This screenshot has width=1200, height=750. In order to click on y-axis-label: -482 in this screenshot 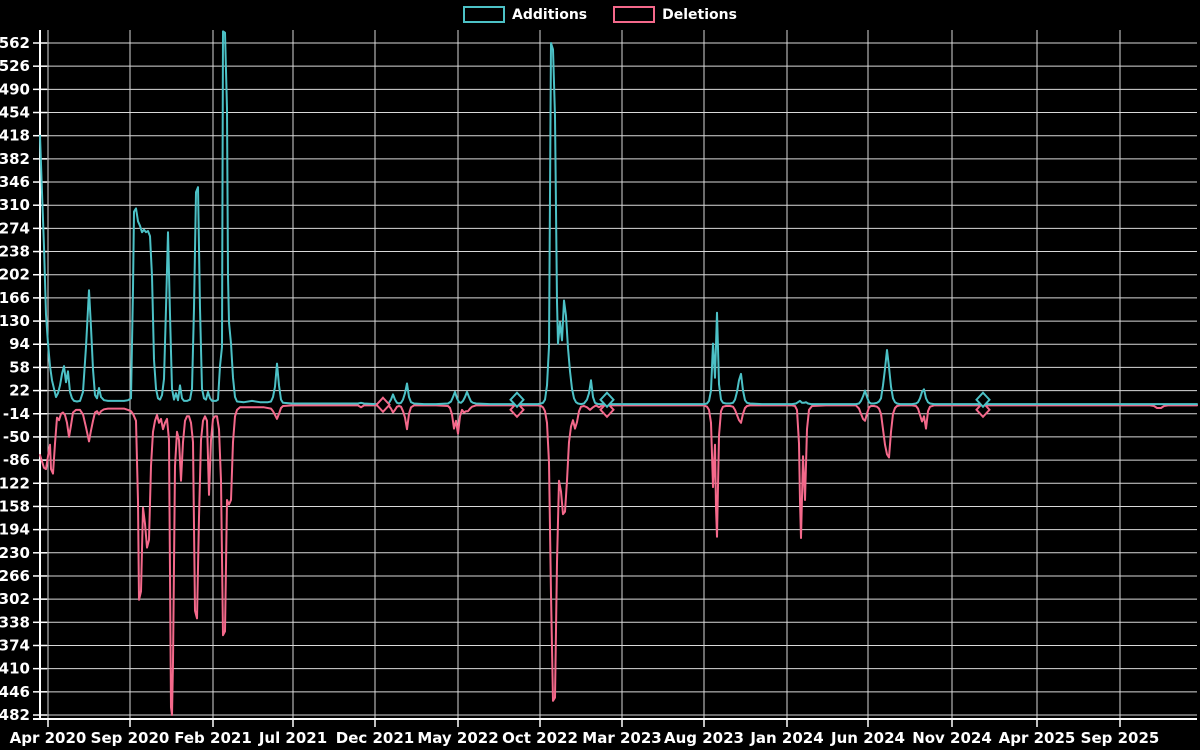, I will do `click(15, 715)`.